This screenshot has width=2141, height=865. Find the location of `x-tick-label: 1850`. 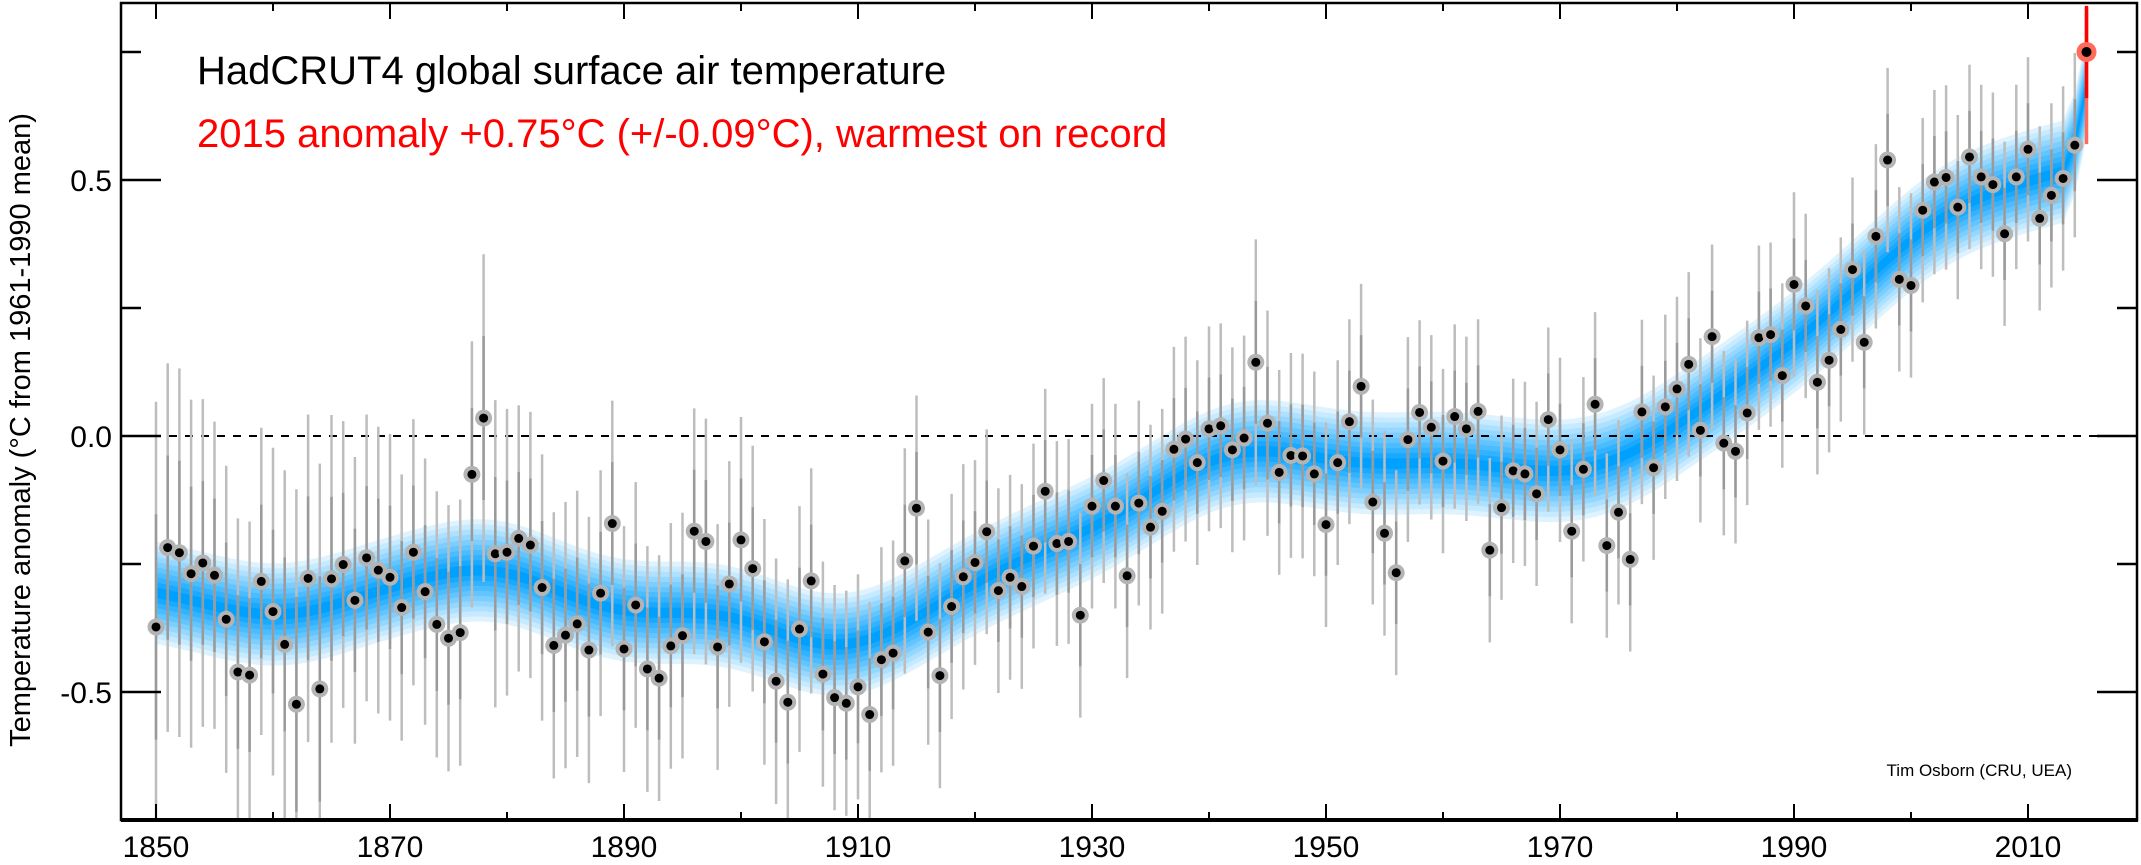

x-tick-label: 1850 is located at coordinates (156, 847).